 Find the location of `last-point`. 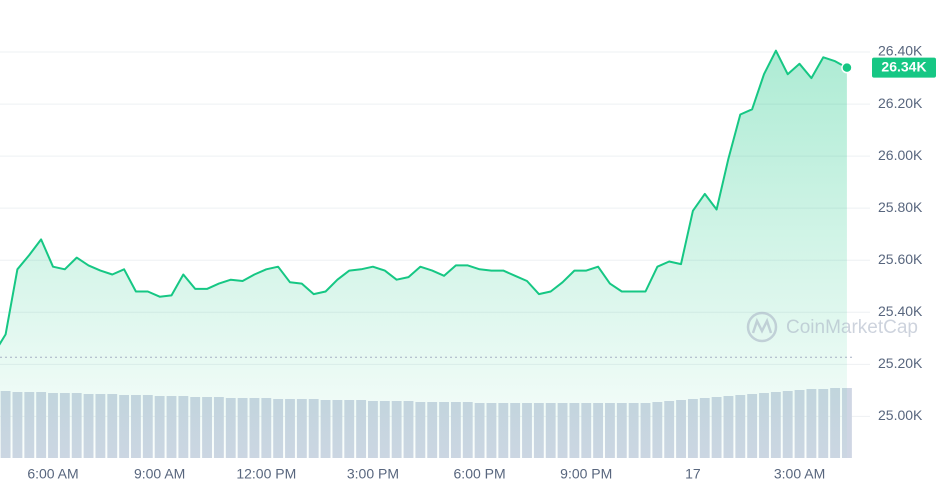

last-point is located at coordinates (847, 67).